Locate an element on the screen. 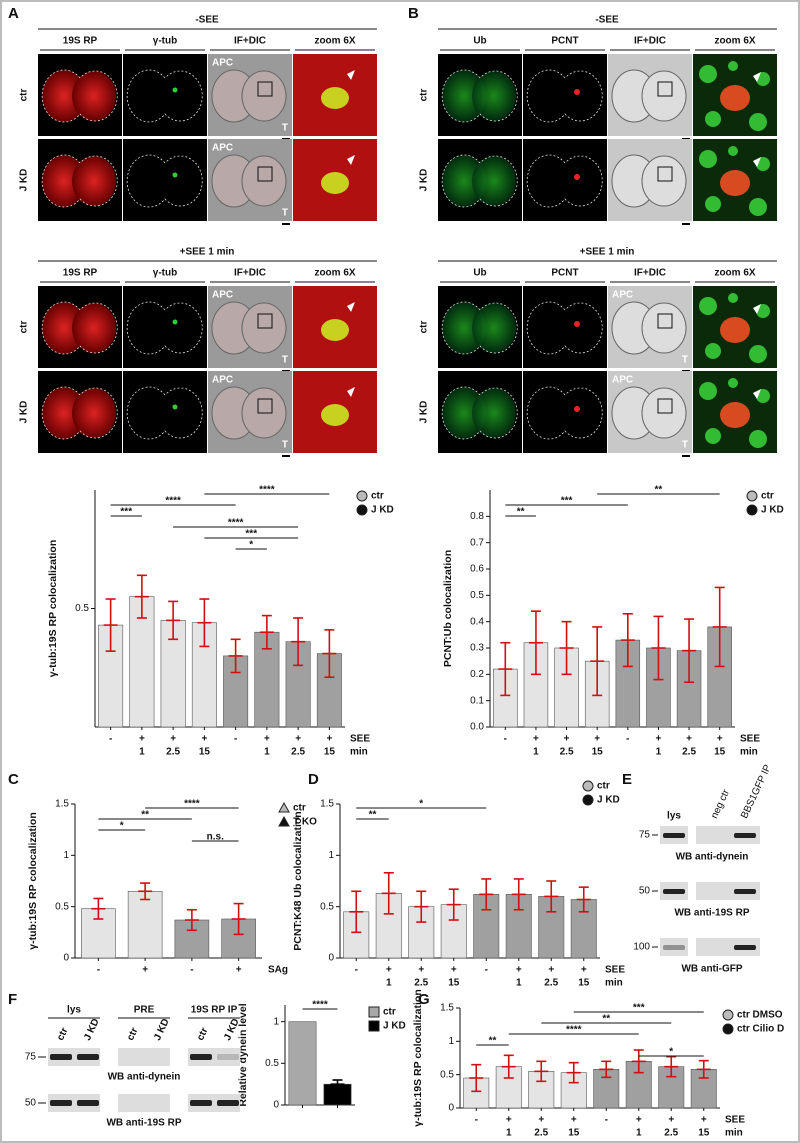 The height and width of the screenshot is (1143, 800). significance-label: *** is located at coordinates (126, 512).